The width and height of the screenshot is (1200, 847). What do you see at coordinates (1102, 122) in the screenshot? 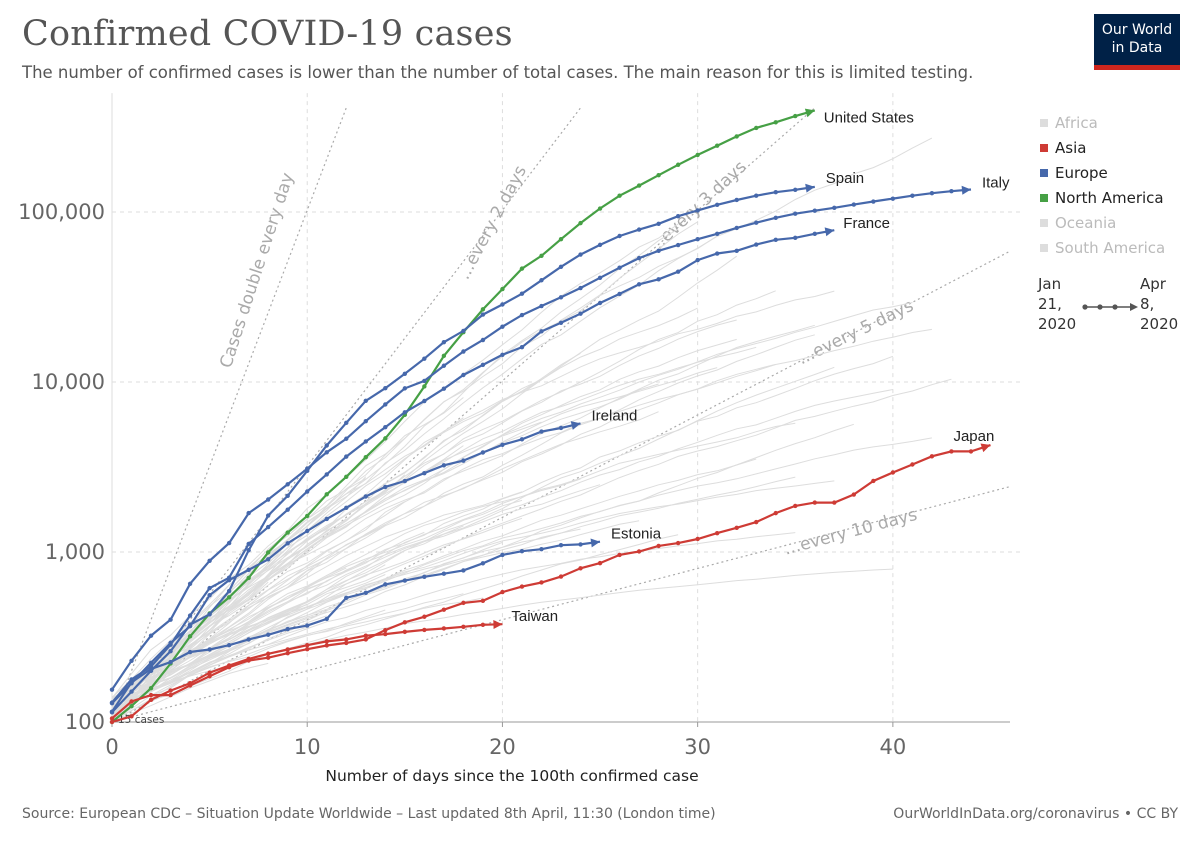
I see `legend-item-africa: Africa` at bounding box center [1102, 122].